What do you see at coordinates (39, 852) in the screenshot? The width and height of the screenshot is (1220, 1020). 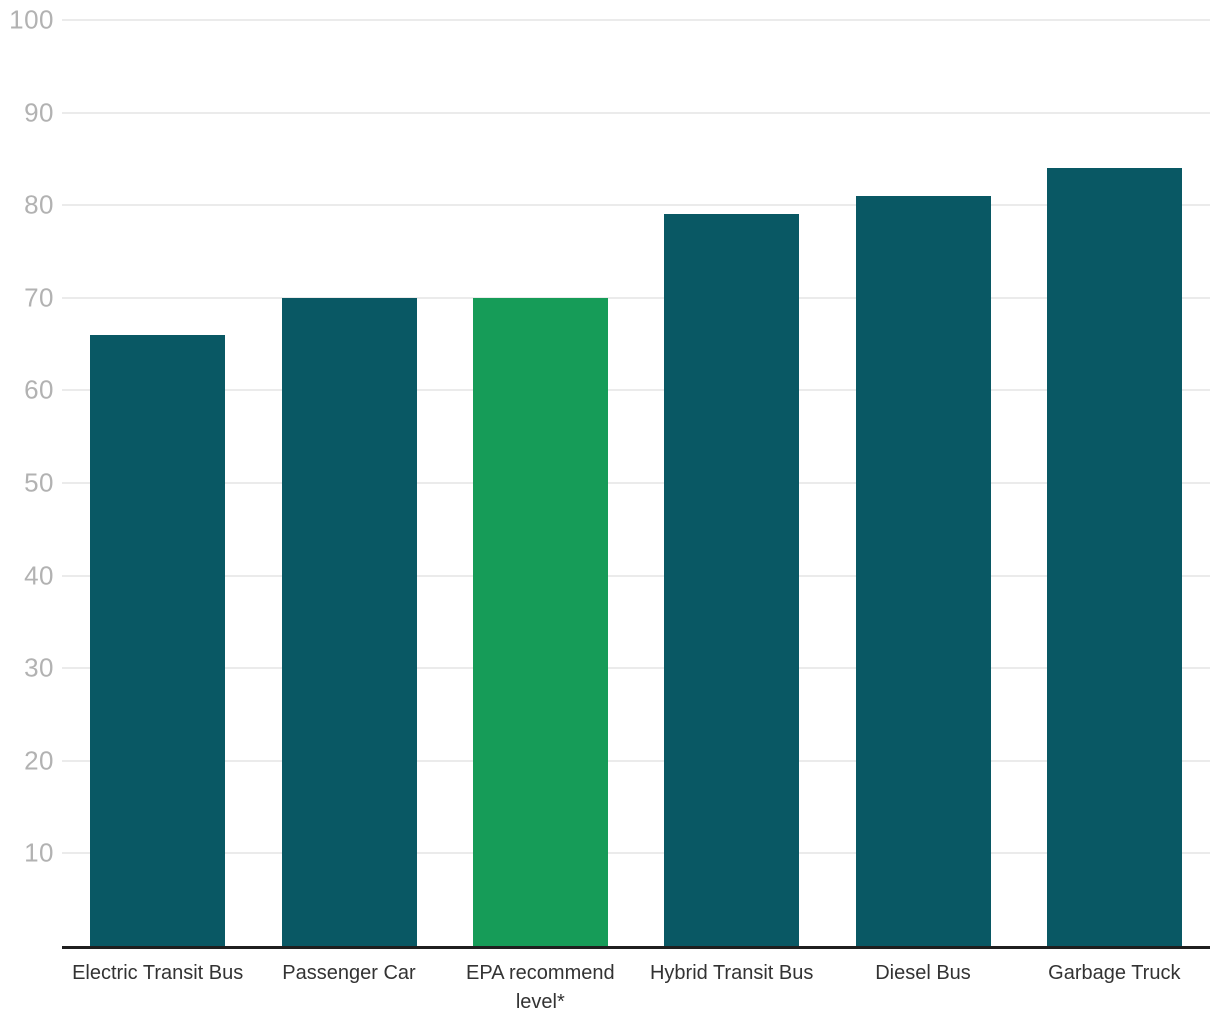 I see `y-tick-label-10: 10` at bounding box center [39, 852].